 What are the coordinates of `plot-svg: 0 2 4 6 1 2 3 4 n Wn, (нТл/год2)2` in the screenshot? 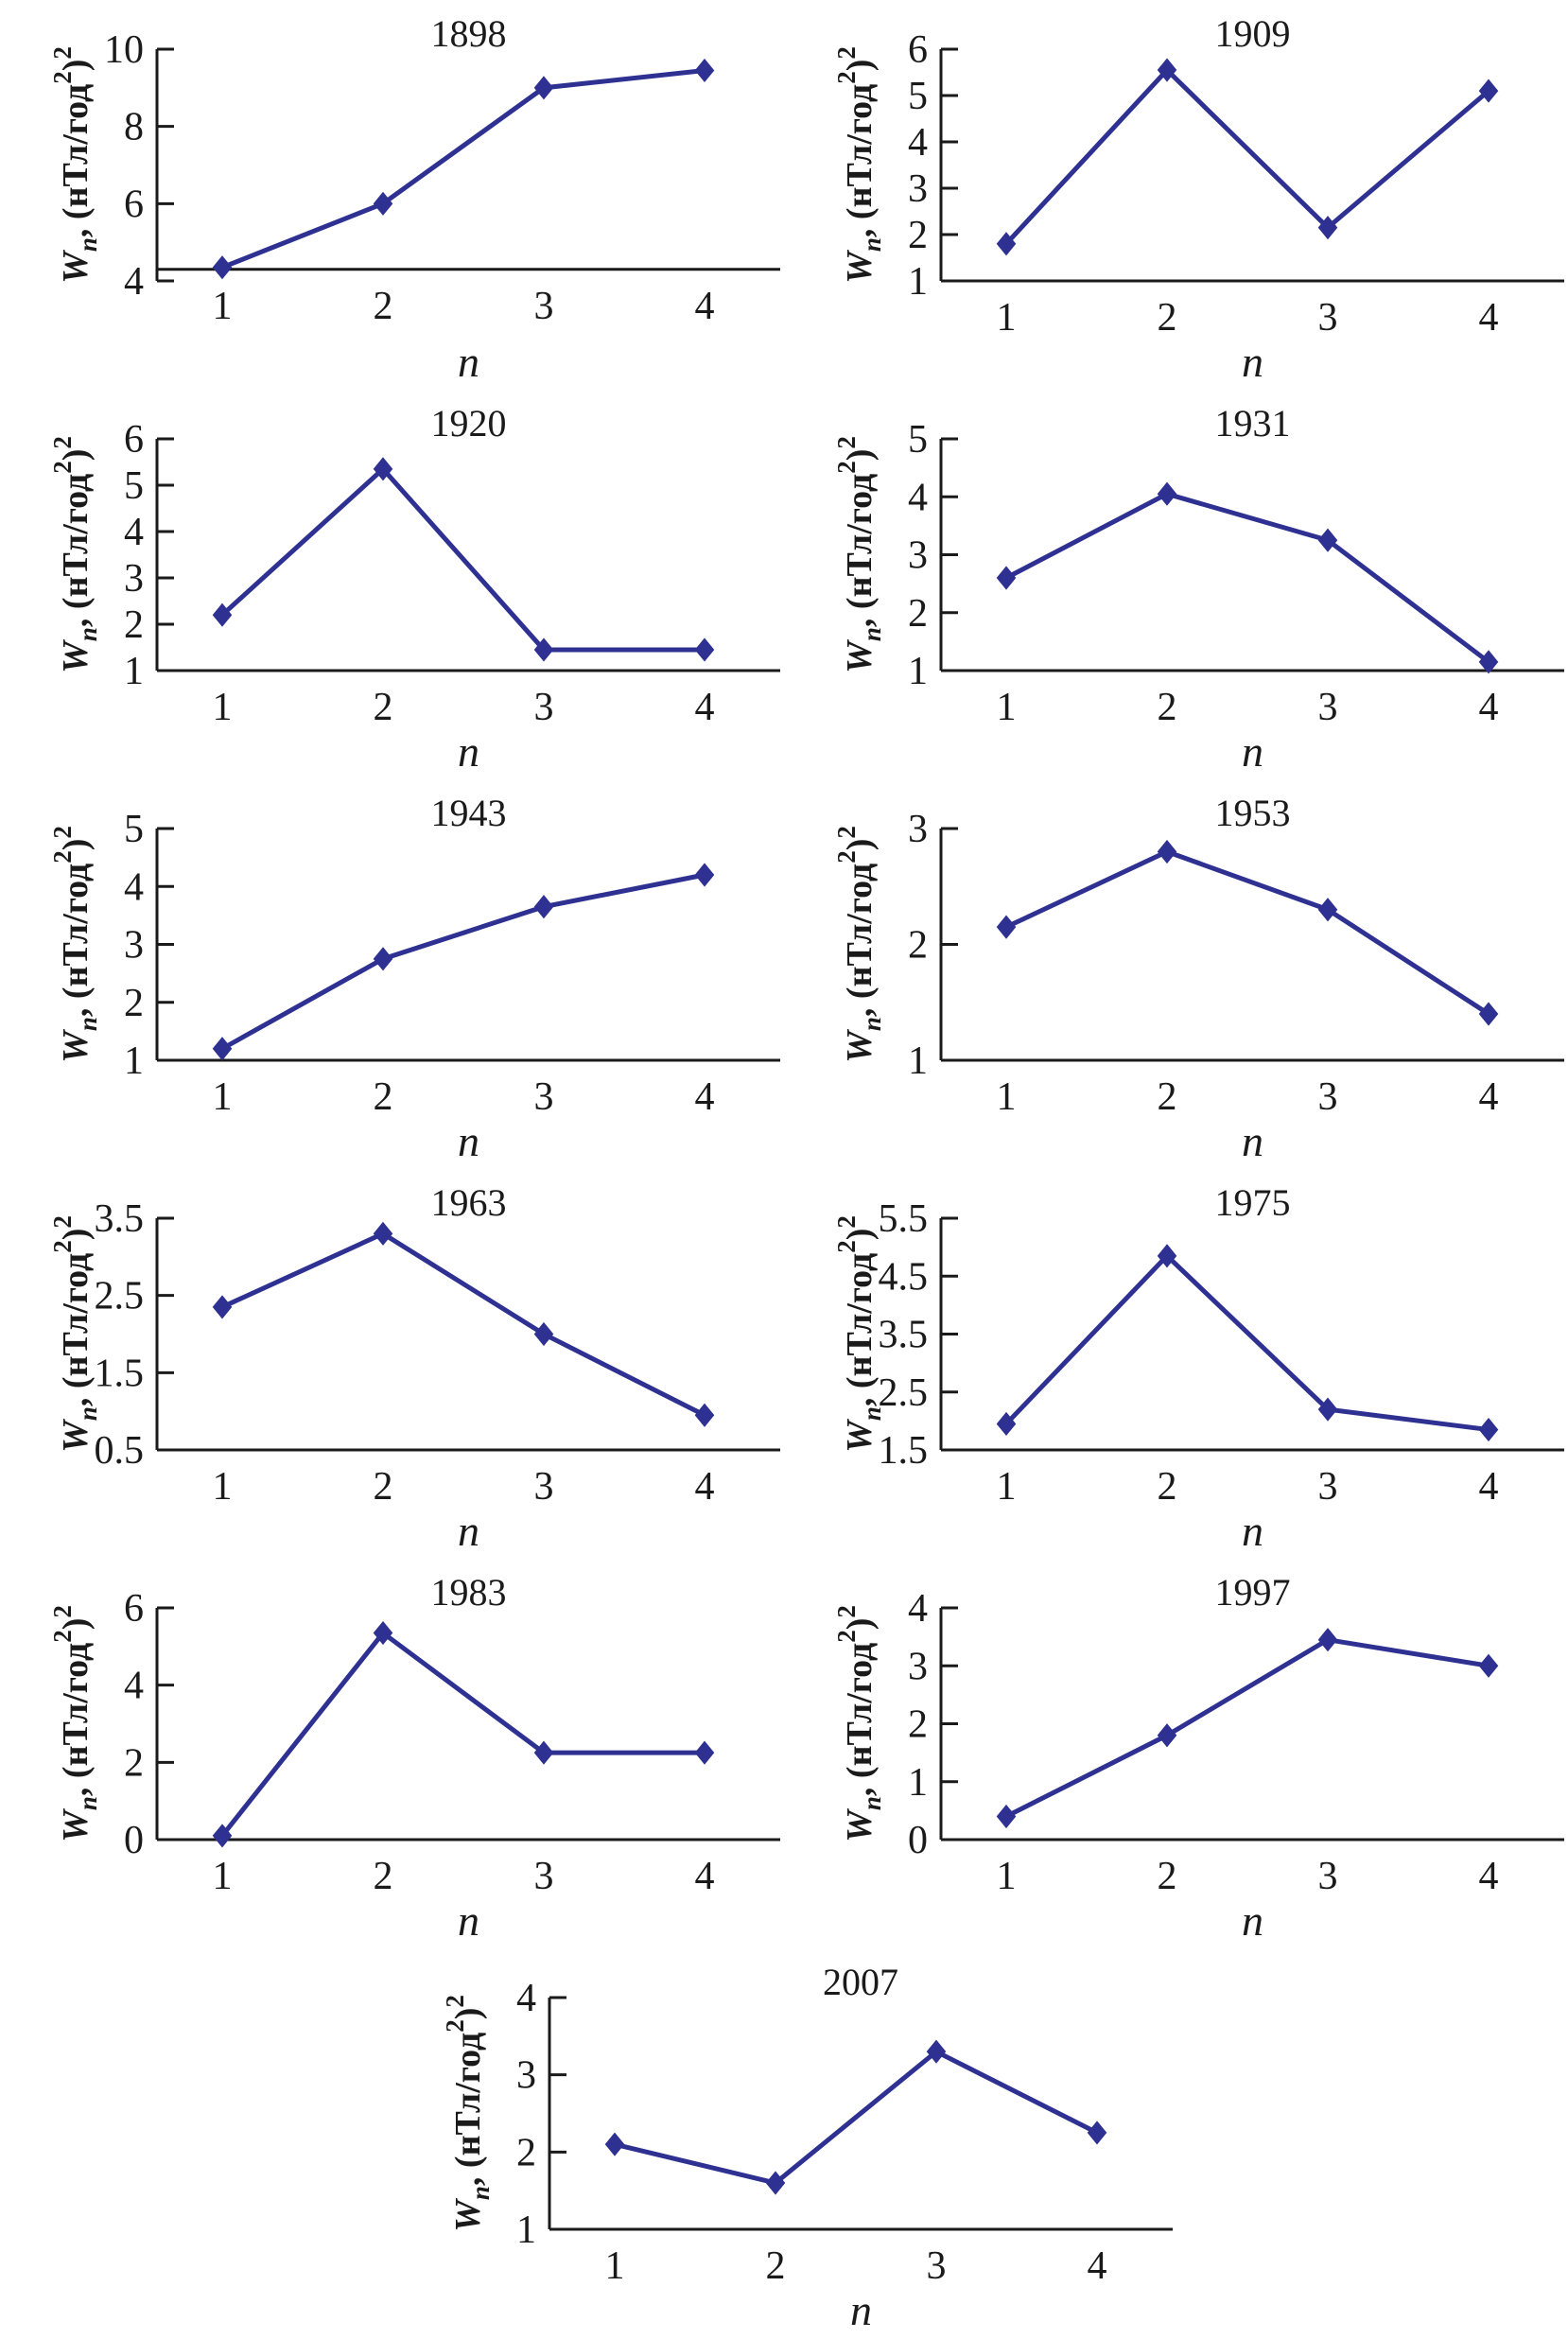 It's located at (414, 1766).